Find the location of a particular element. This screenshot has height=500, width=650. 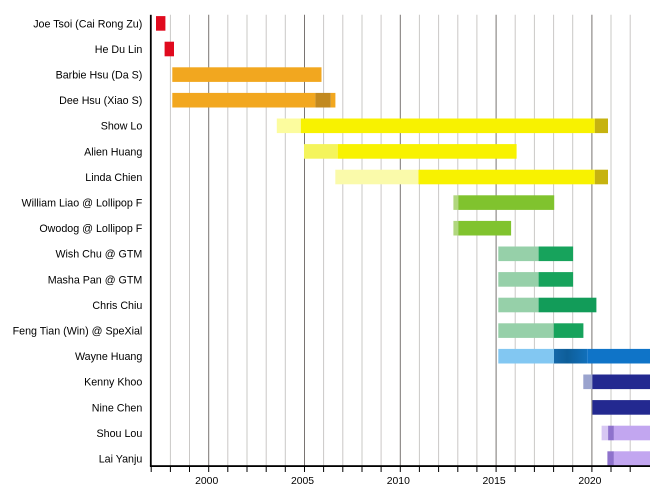

svg-text: He Du Lin is located at coordinates (119, 50).